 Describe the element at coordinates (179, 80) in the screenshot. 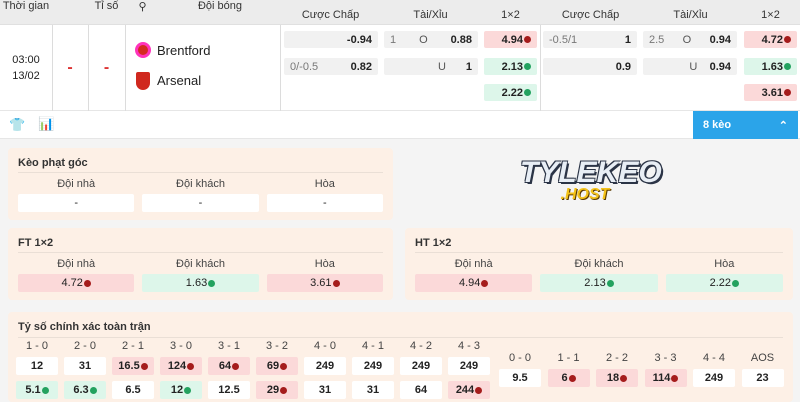

I see `away-team: Arsenal` at that location.